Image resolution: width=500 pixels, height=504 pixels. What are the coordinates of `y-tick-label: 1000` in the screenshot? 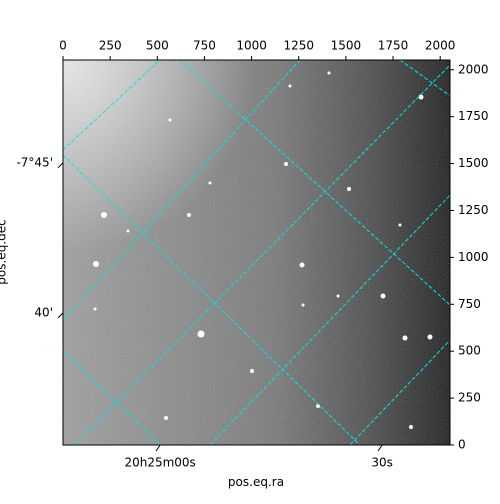 It's located at (473, 257).